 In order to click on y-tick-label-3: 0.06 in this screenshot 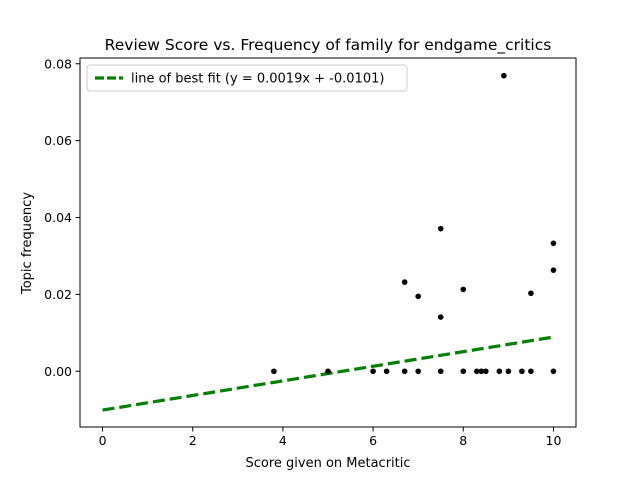, I will do `click(58, 140)`.